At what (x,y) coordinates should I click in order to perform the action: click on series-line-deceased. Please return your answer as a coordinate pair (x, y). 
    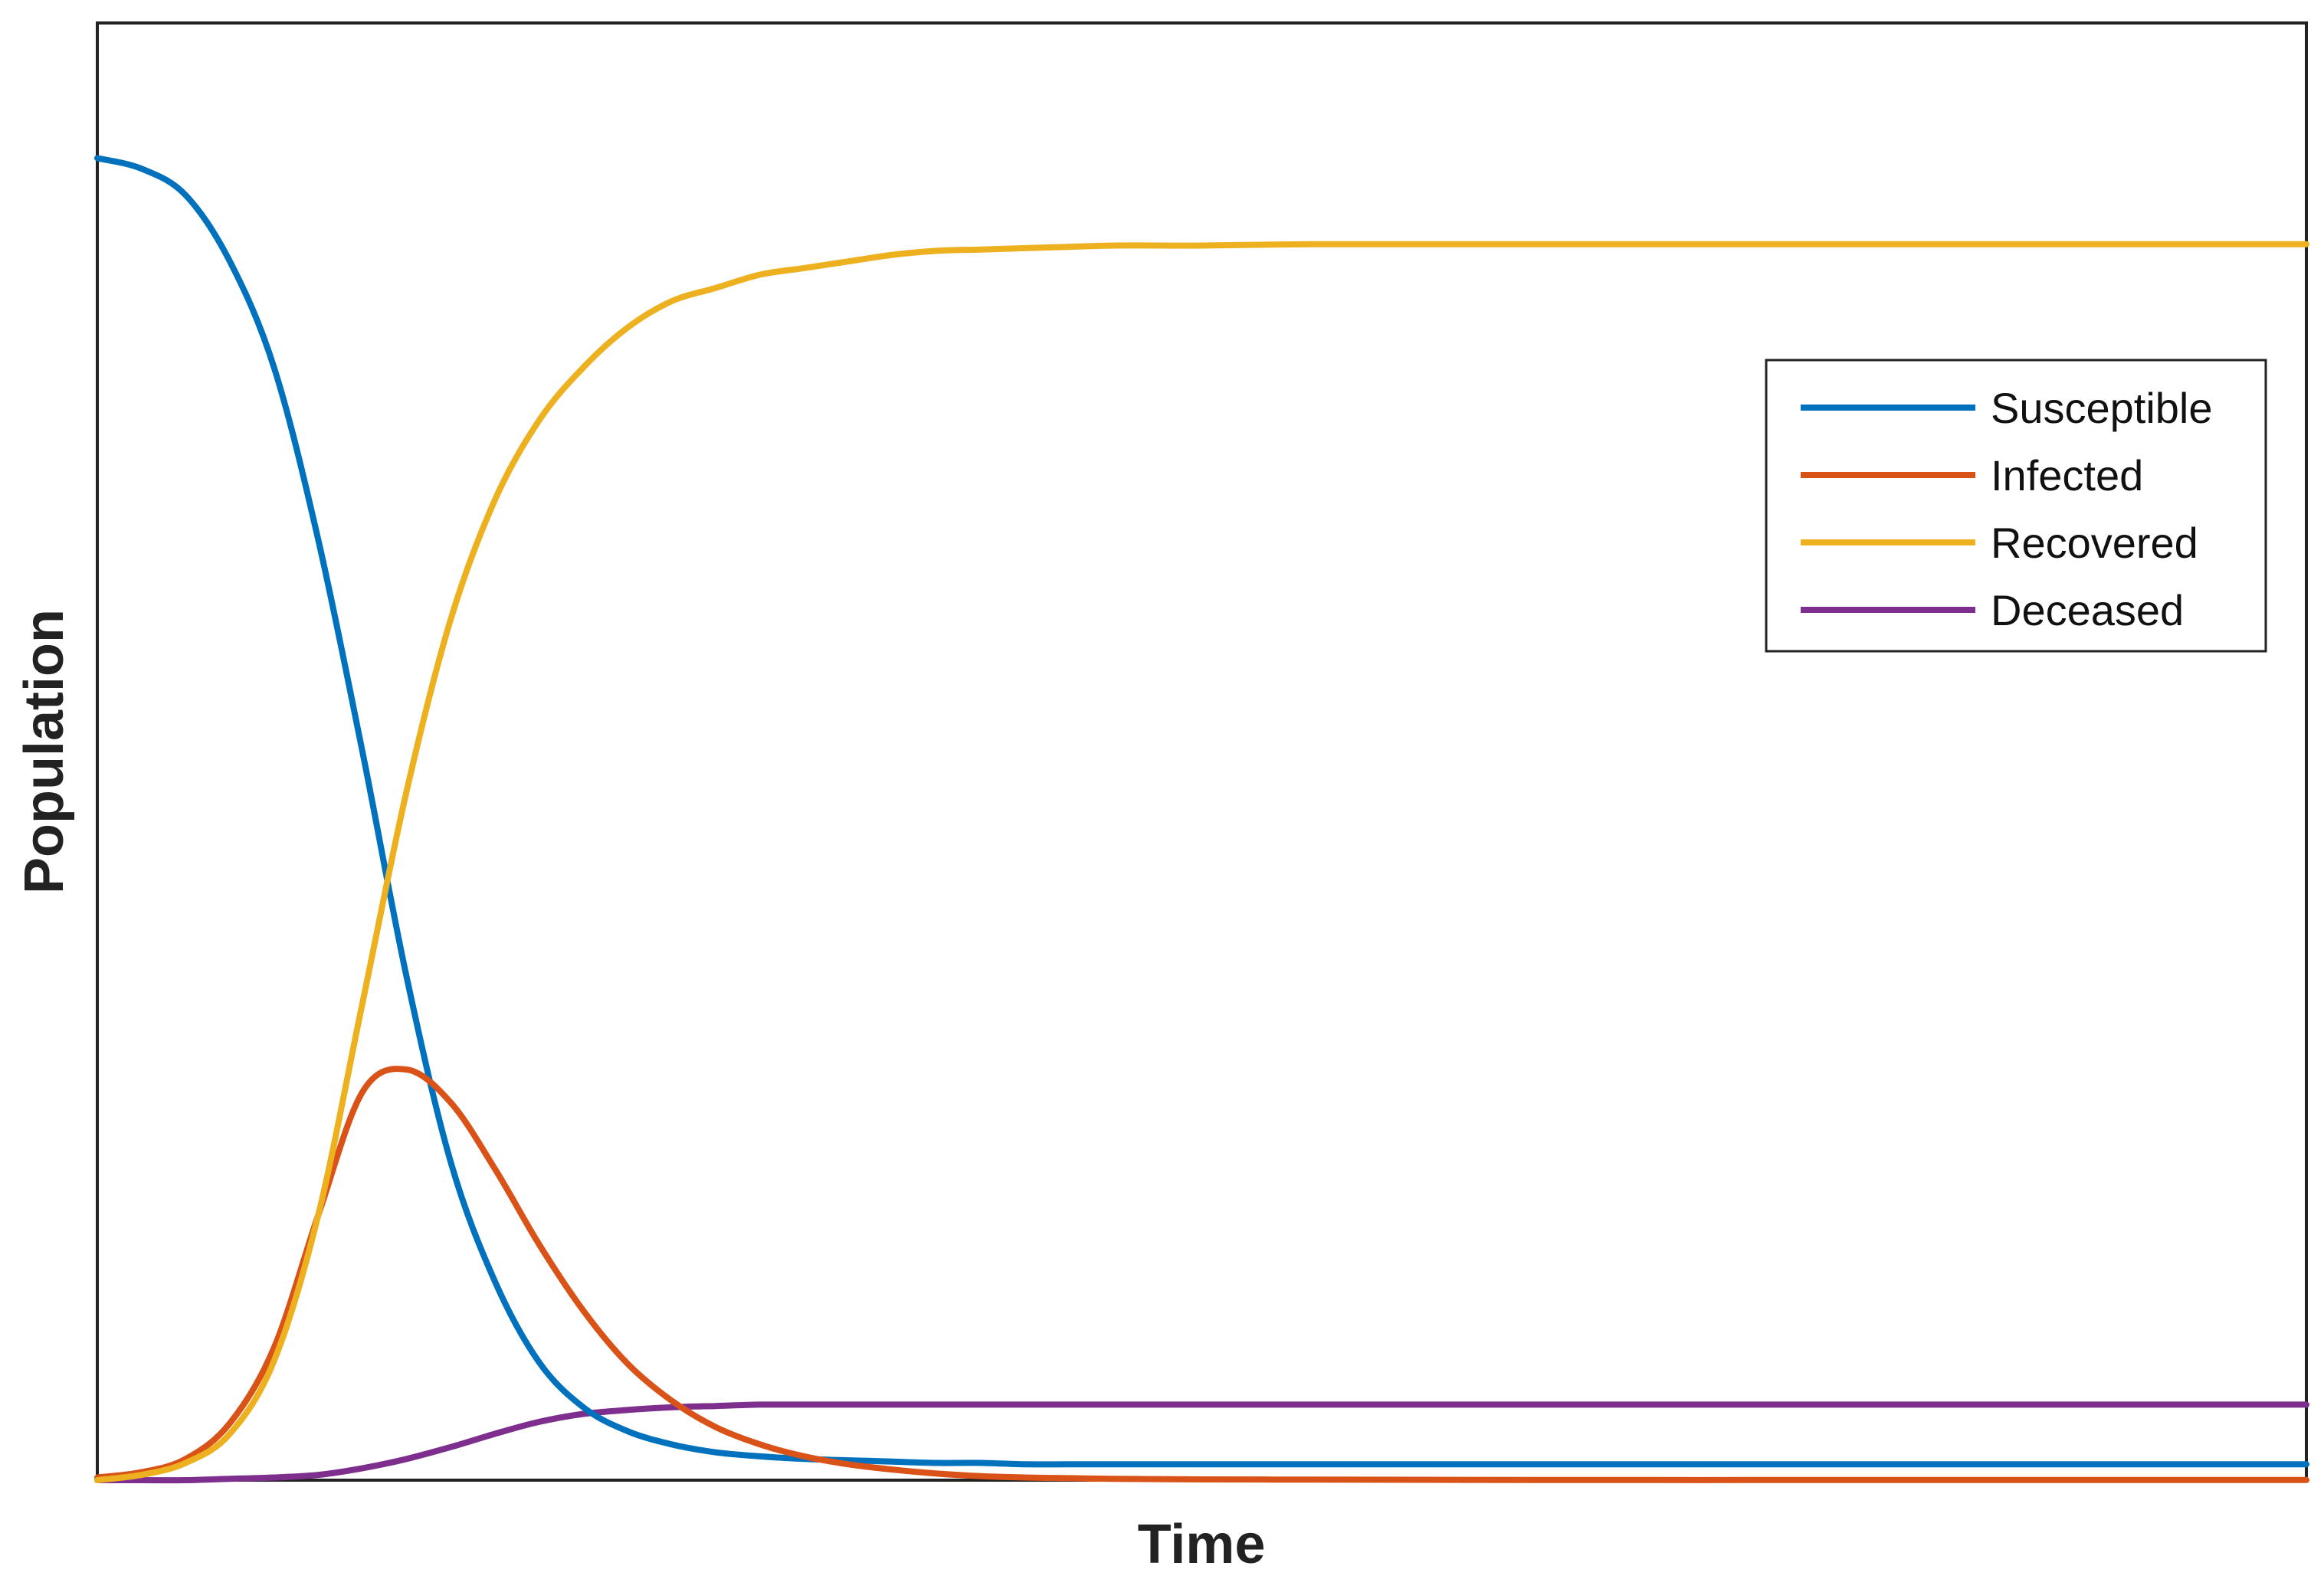
    Looking at the image, I should click on (1201, 1442).